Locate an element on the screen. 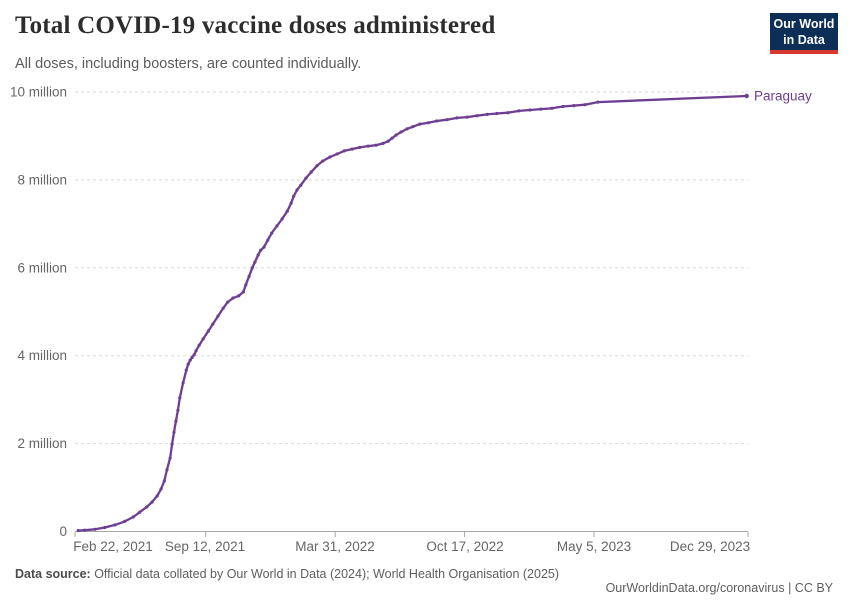 Image resolution: width=850 pixels, height=600 pixels. x-tick-label: Dec 29, 2023 is located at coordinates (710, 546).